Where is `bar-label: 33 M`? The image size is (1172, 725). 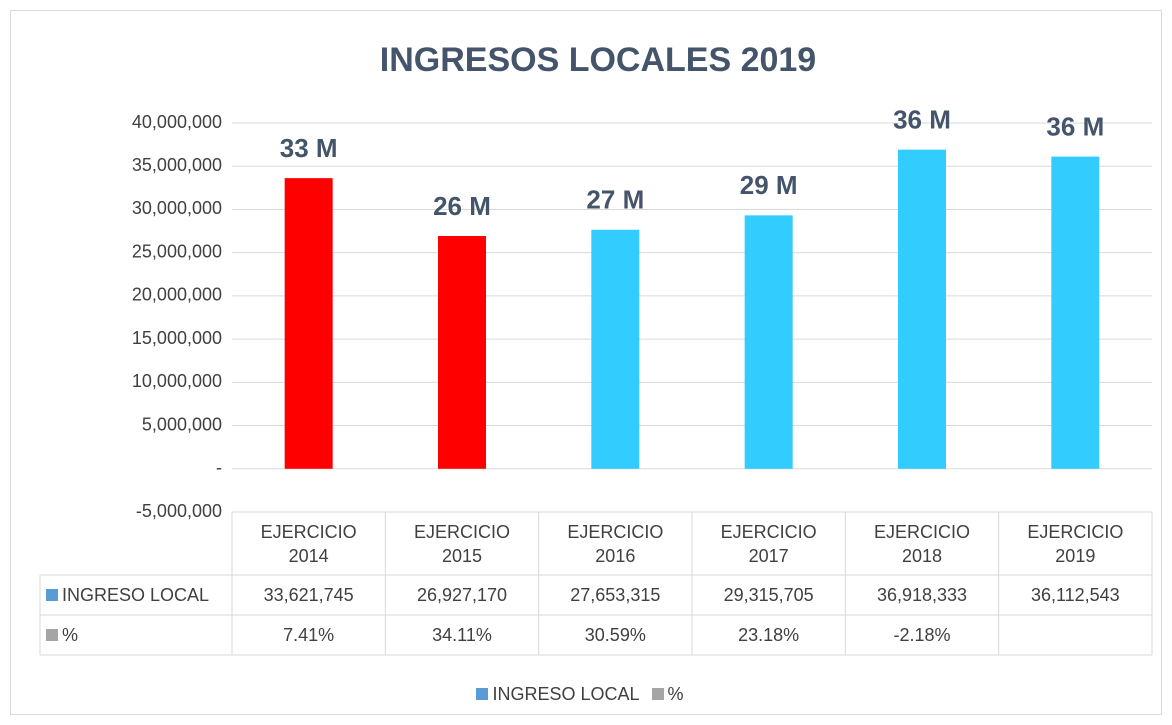
bar-label: 33 M is located at coordinates (309, 148).